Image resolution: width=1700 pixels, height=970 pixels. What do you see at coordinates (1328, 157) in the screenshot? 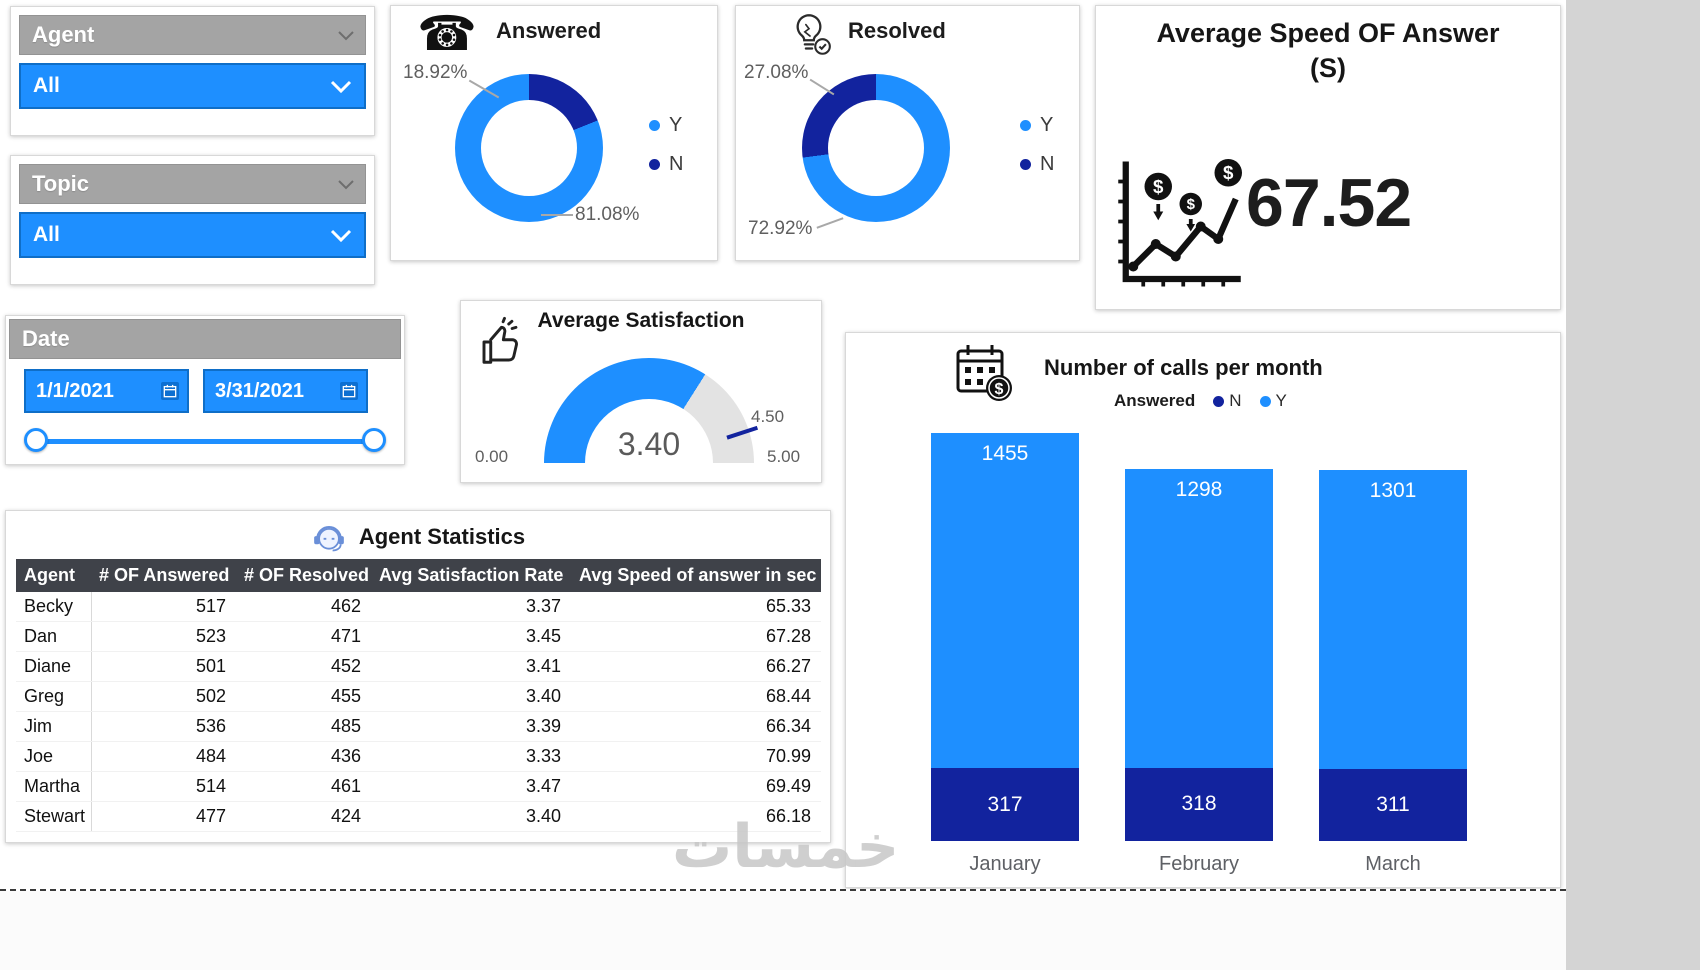
I see `avg-speed-card: Average Speed OF Answer (S) $ $` at bounding box center [1328, 157].